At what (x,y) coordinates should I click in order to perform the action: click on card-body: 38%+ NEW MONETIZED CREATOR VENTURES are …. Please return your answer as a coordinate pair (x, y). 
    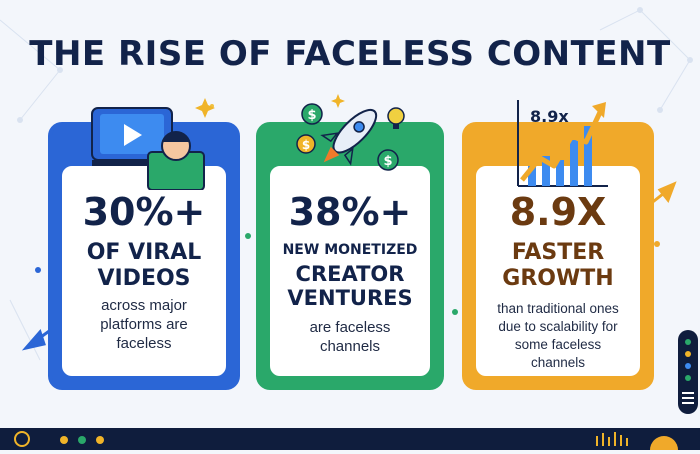
    Looking at the image, I should click on (350, 271).